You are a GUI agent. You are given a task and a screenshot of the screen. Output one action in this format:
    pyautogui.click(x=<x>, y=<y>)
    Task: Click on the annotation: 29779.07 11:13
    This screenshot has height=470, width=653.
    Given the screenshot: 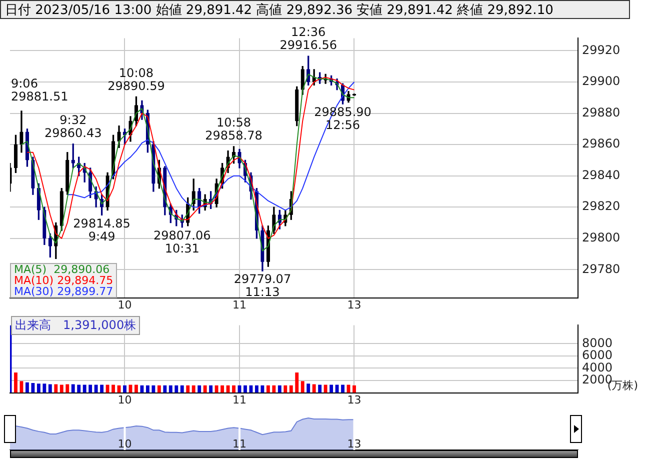 What is the action you would take?
    pyautogui.click(x=263, y=286)
    